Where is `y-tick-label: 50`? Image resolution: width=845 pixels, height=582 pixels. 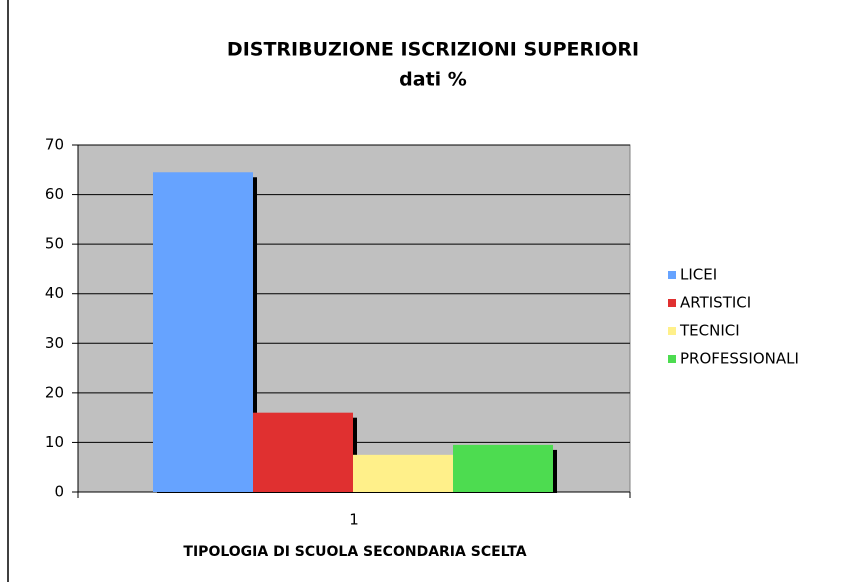
y-tick-label: 50 is located at coordinates (54, 244).